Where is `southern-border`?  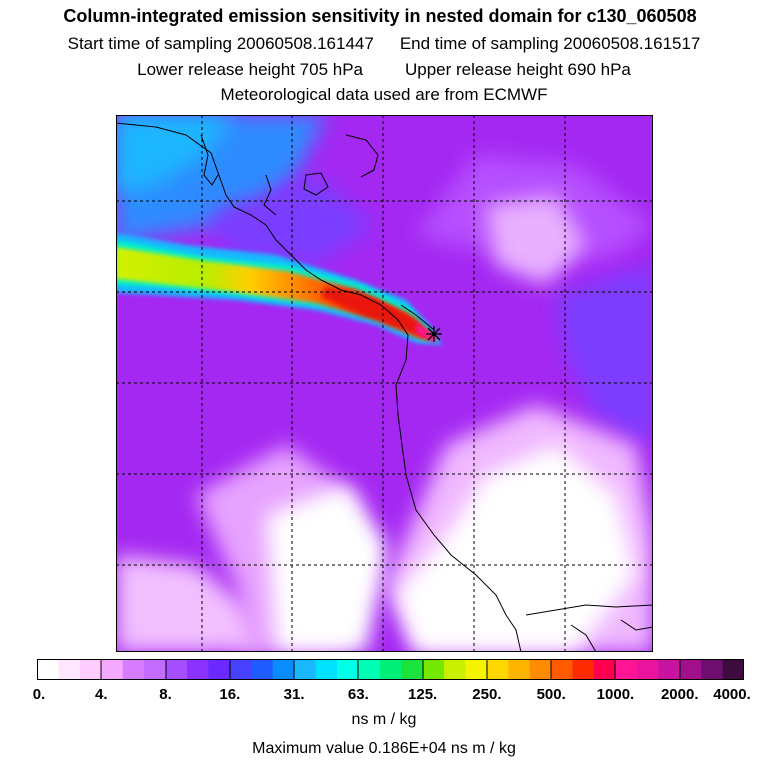
southern-border is located at coordinates (589, 610).